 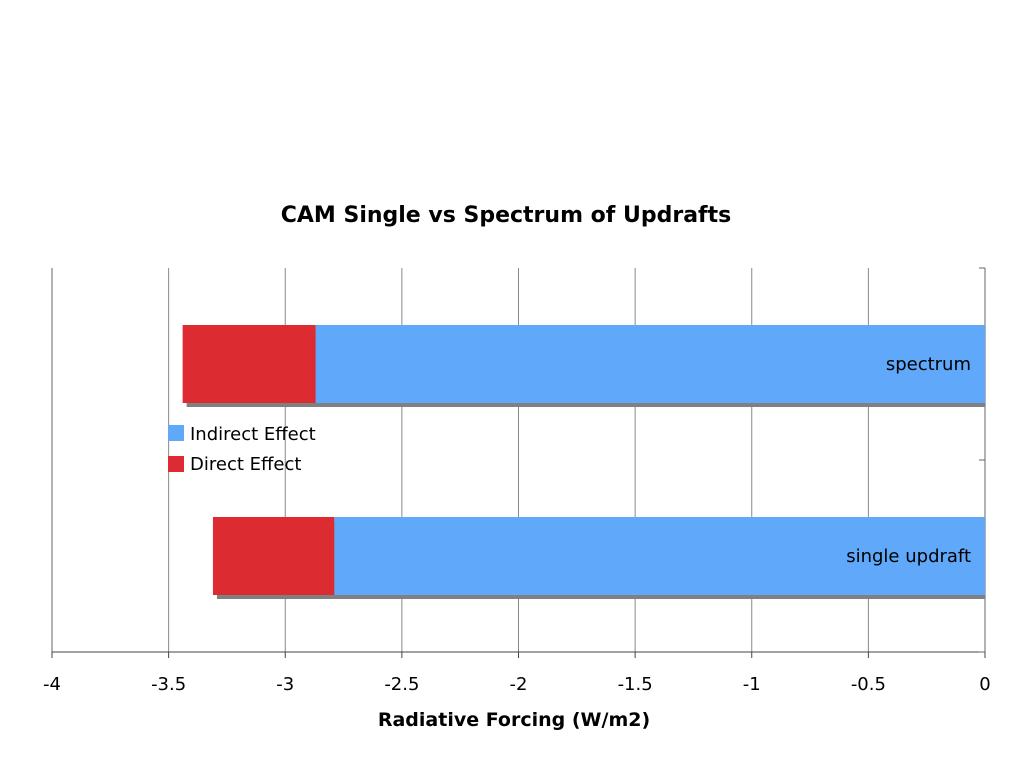 What do you see at coordinates (908, 556) in the screenshot?
I see `category-label: single updraft` at bounding box center [908, 556].